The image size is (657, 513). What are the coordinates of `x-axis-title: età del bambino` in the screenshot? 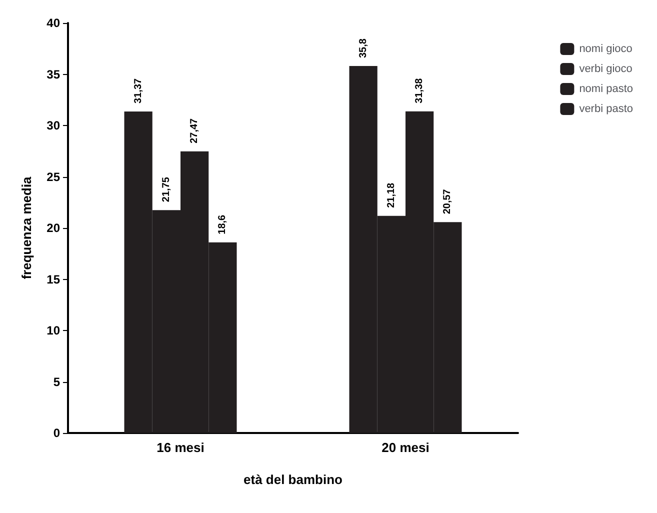 It's located at (293, 479).